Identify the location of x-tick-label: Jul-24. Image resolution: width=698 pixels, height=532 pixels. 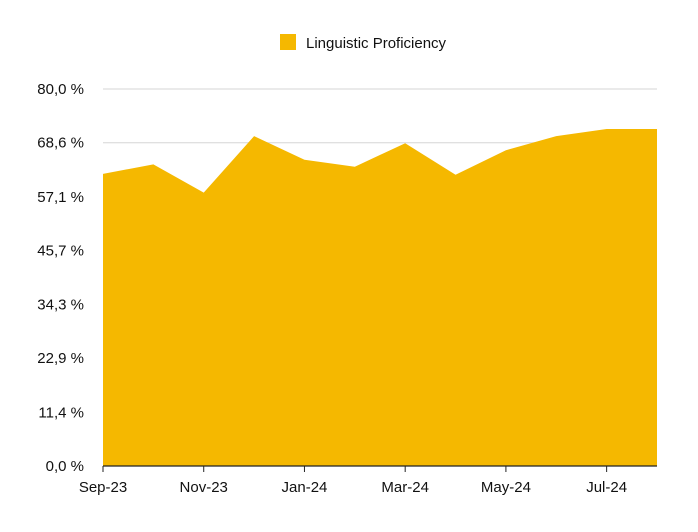
(606, 487).